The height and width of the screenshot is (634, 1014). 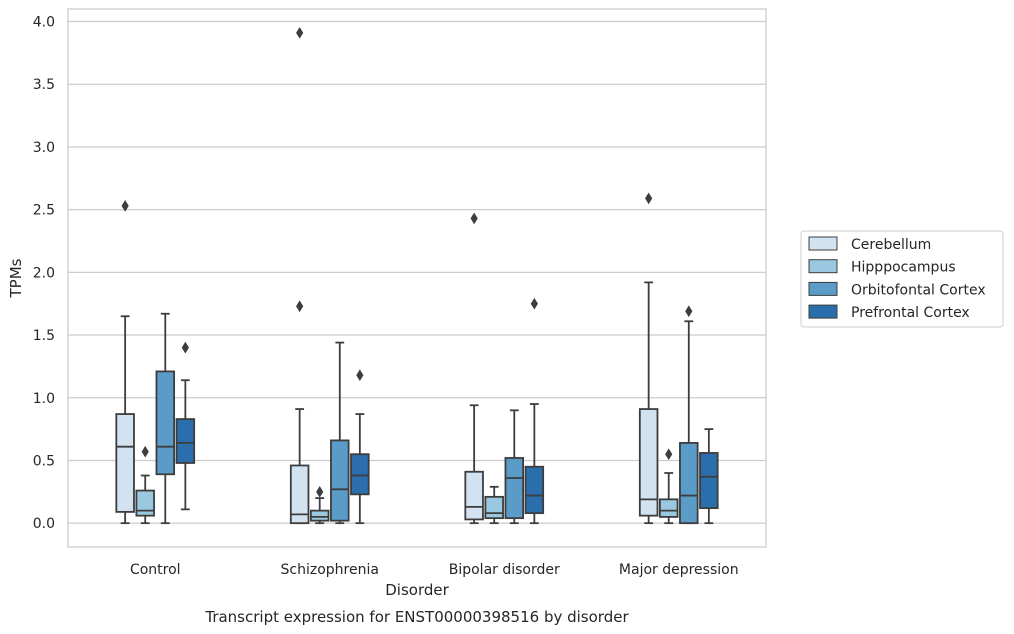 I want to click on y-tick-label: 3.5, so click(x=44, y=85).